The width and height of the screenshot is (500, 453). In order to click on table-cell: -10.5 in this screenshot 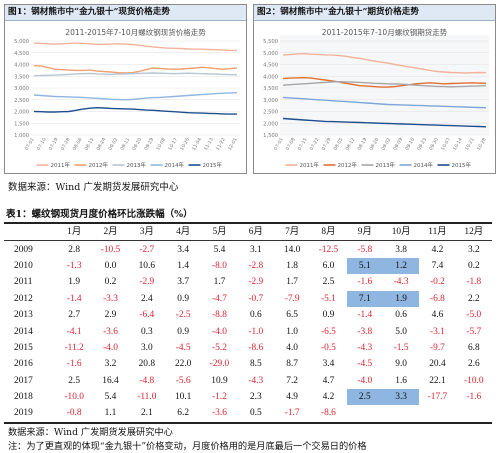, I will do `click(110, 249)`.